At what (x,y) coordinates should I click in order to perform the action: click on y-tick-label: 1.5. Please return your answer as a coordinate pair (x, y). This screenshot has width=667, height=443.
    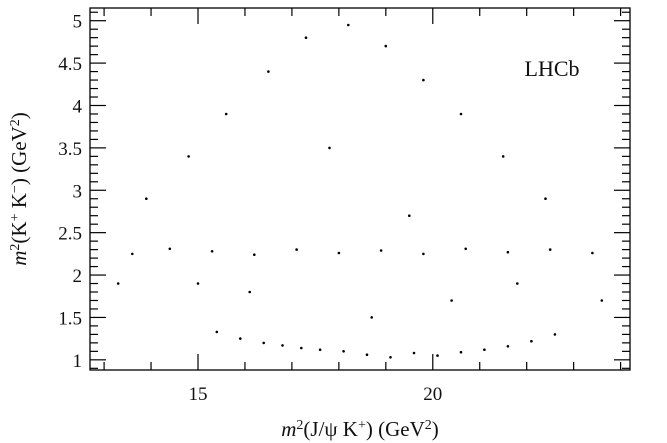
    Looking at the image, I should click on (70, 318).